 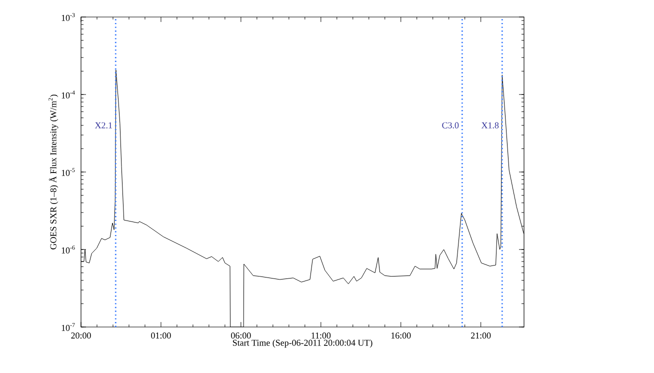 What do you see at coordinates (81, 335) in the screenshot?
I see `x-tick-label: 20:00` at bounding box center [81, 335].